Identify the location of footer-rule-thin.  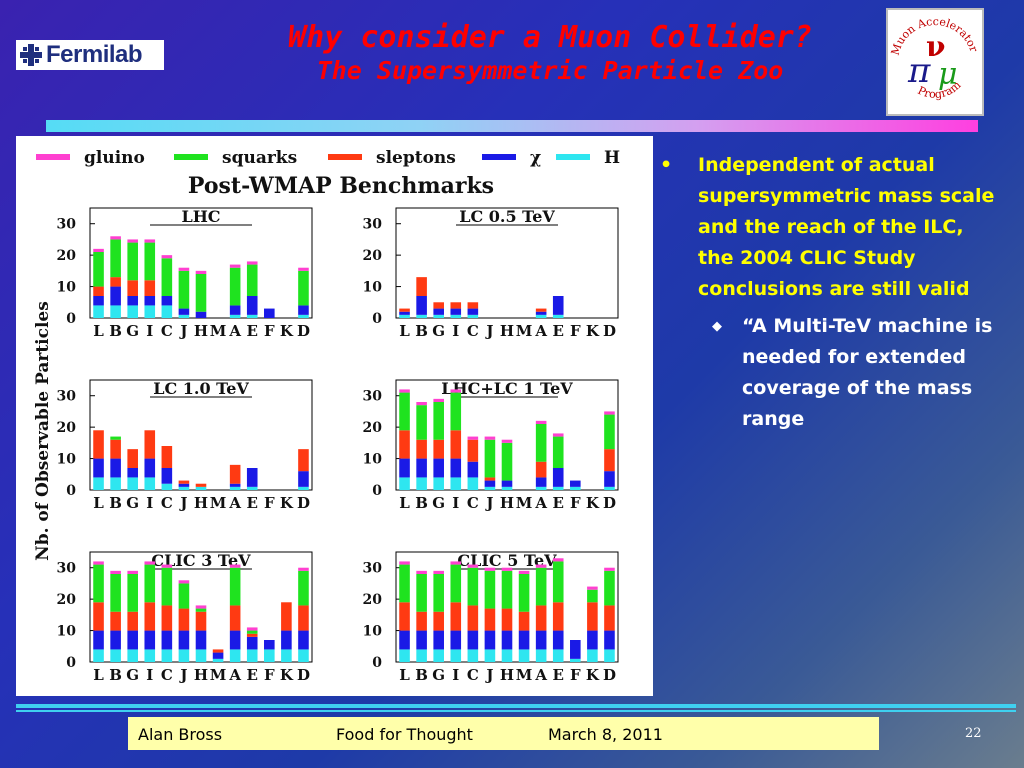
(516, 711).